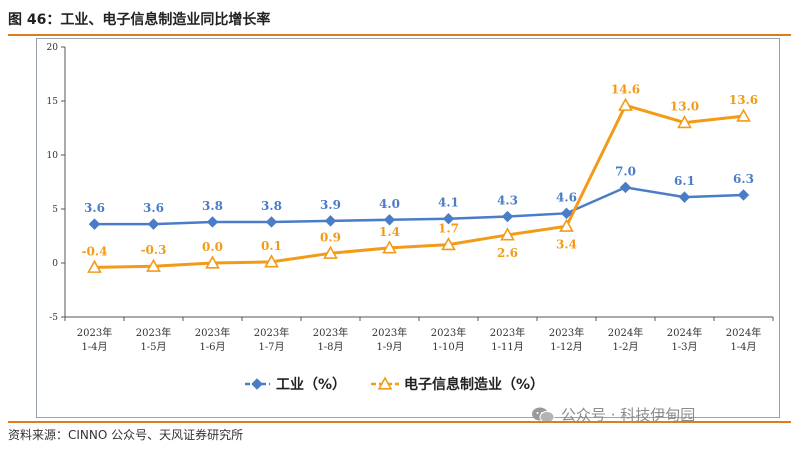  Describe the element at coordinates (507, 201) in the screenshot. I see `data-label-series-1: 4.3` at that location.